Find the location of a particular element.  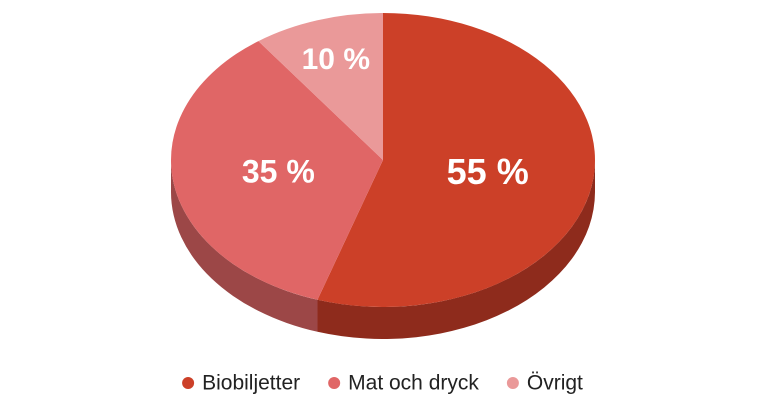

slice-label-biobiljetter: 55 % is located at coordinates (488, 171).